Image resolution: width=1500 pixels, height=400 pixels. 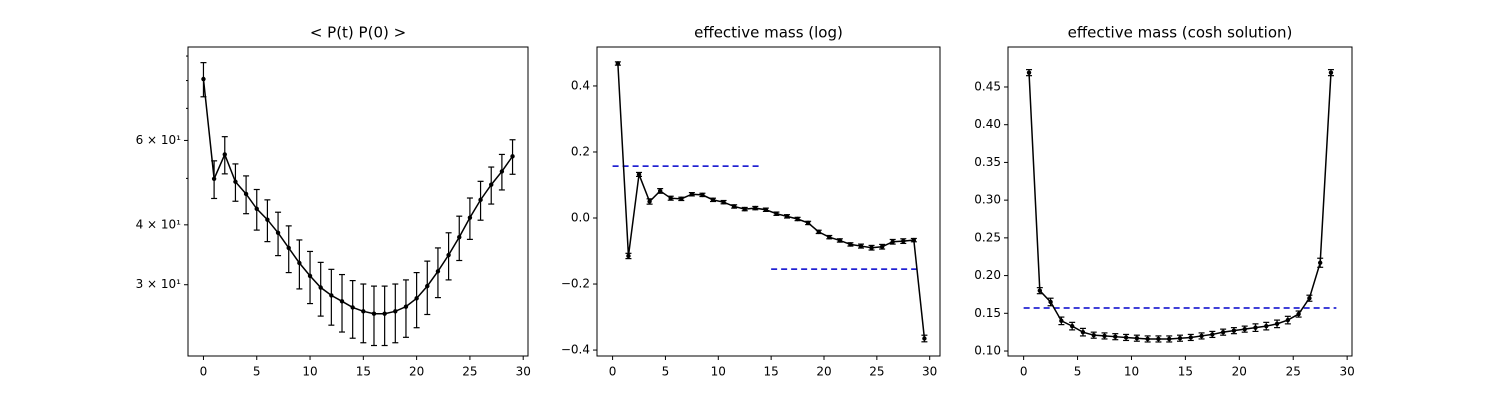 What do you see at coordinates (987, 86) in the screenshot?
I see `y-tick-label: 0.45` at bounding box center [987, 86].